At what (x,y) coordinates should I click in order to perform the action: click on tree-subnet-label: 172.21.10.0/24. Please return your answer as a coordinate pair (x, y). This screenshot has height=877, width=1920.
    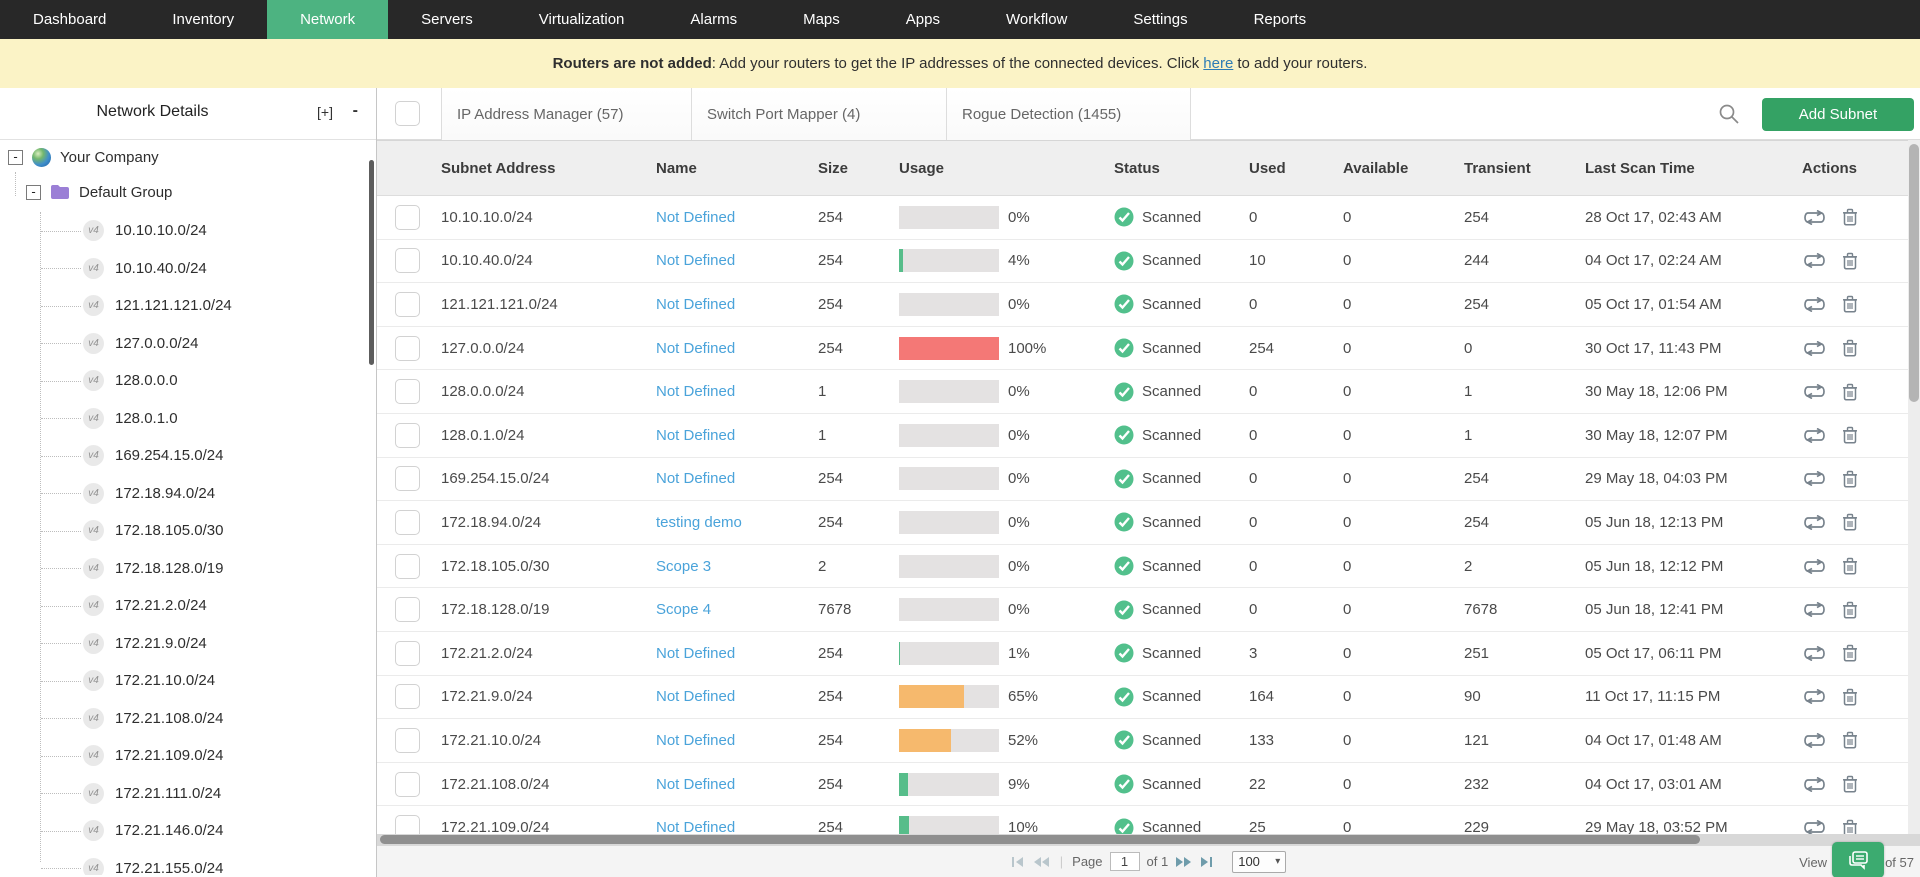
    Looking at the image, I should click on (165, 681).